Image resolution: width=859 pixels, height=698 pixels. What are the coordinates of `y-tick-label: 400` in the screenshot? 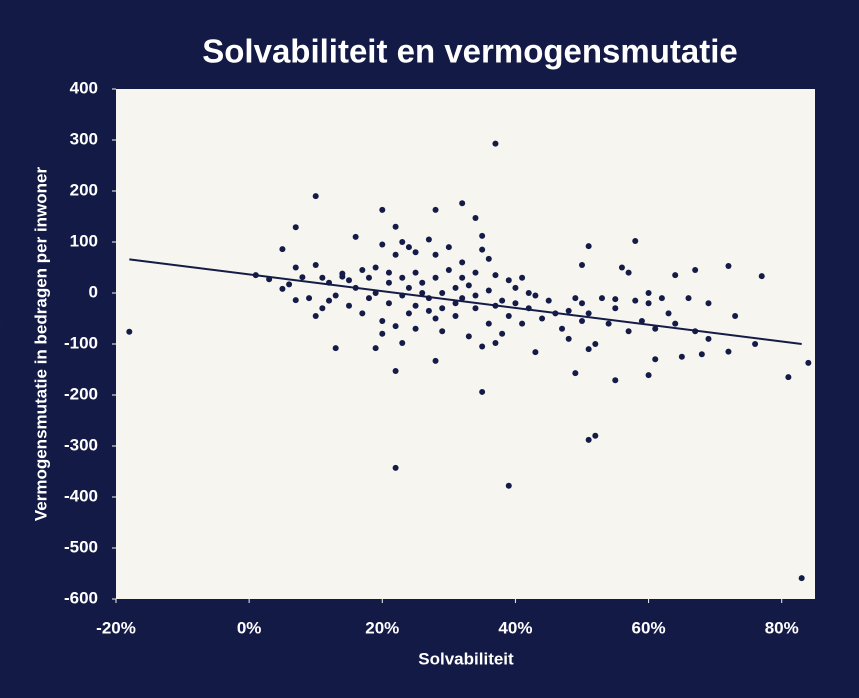 It's located at (84, 87).